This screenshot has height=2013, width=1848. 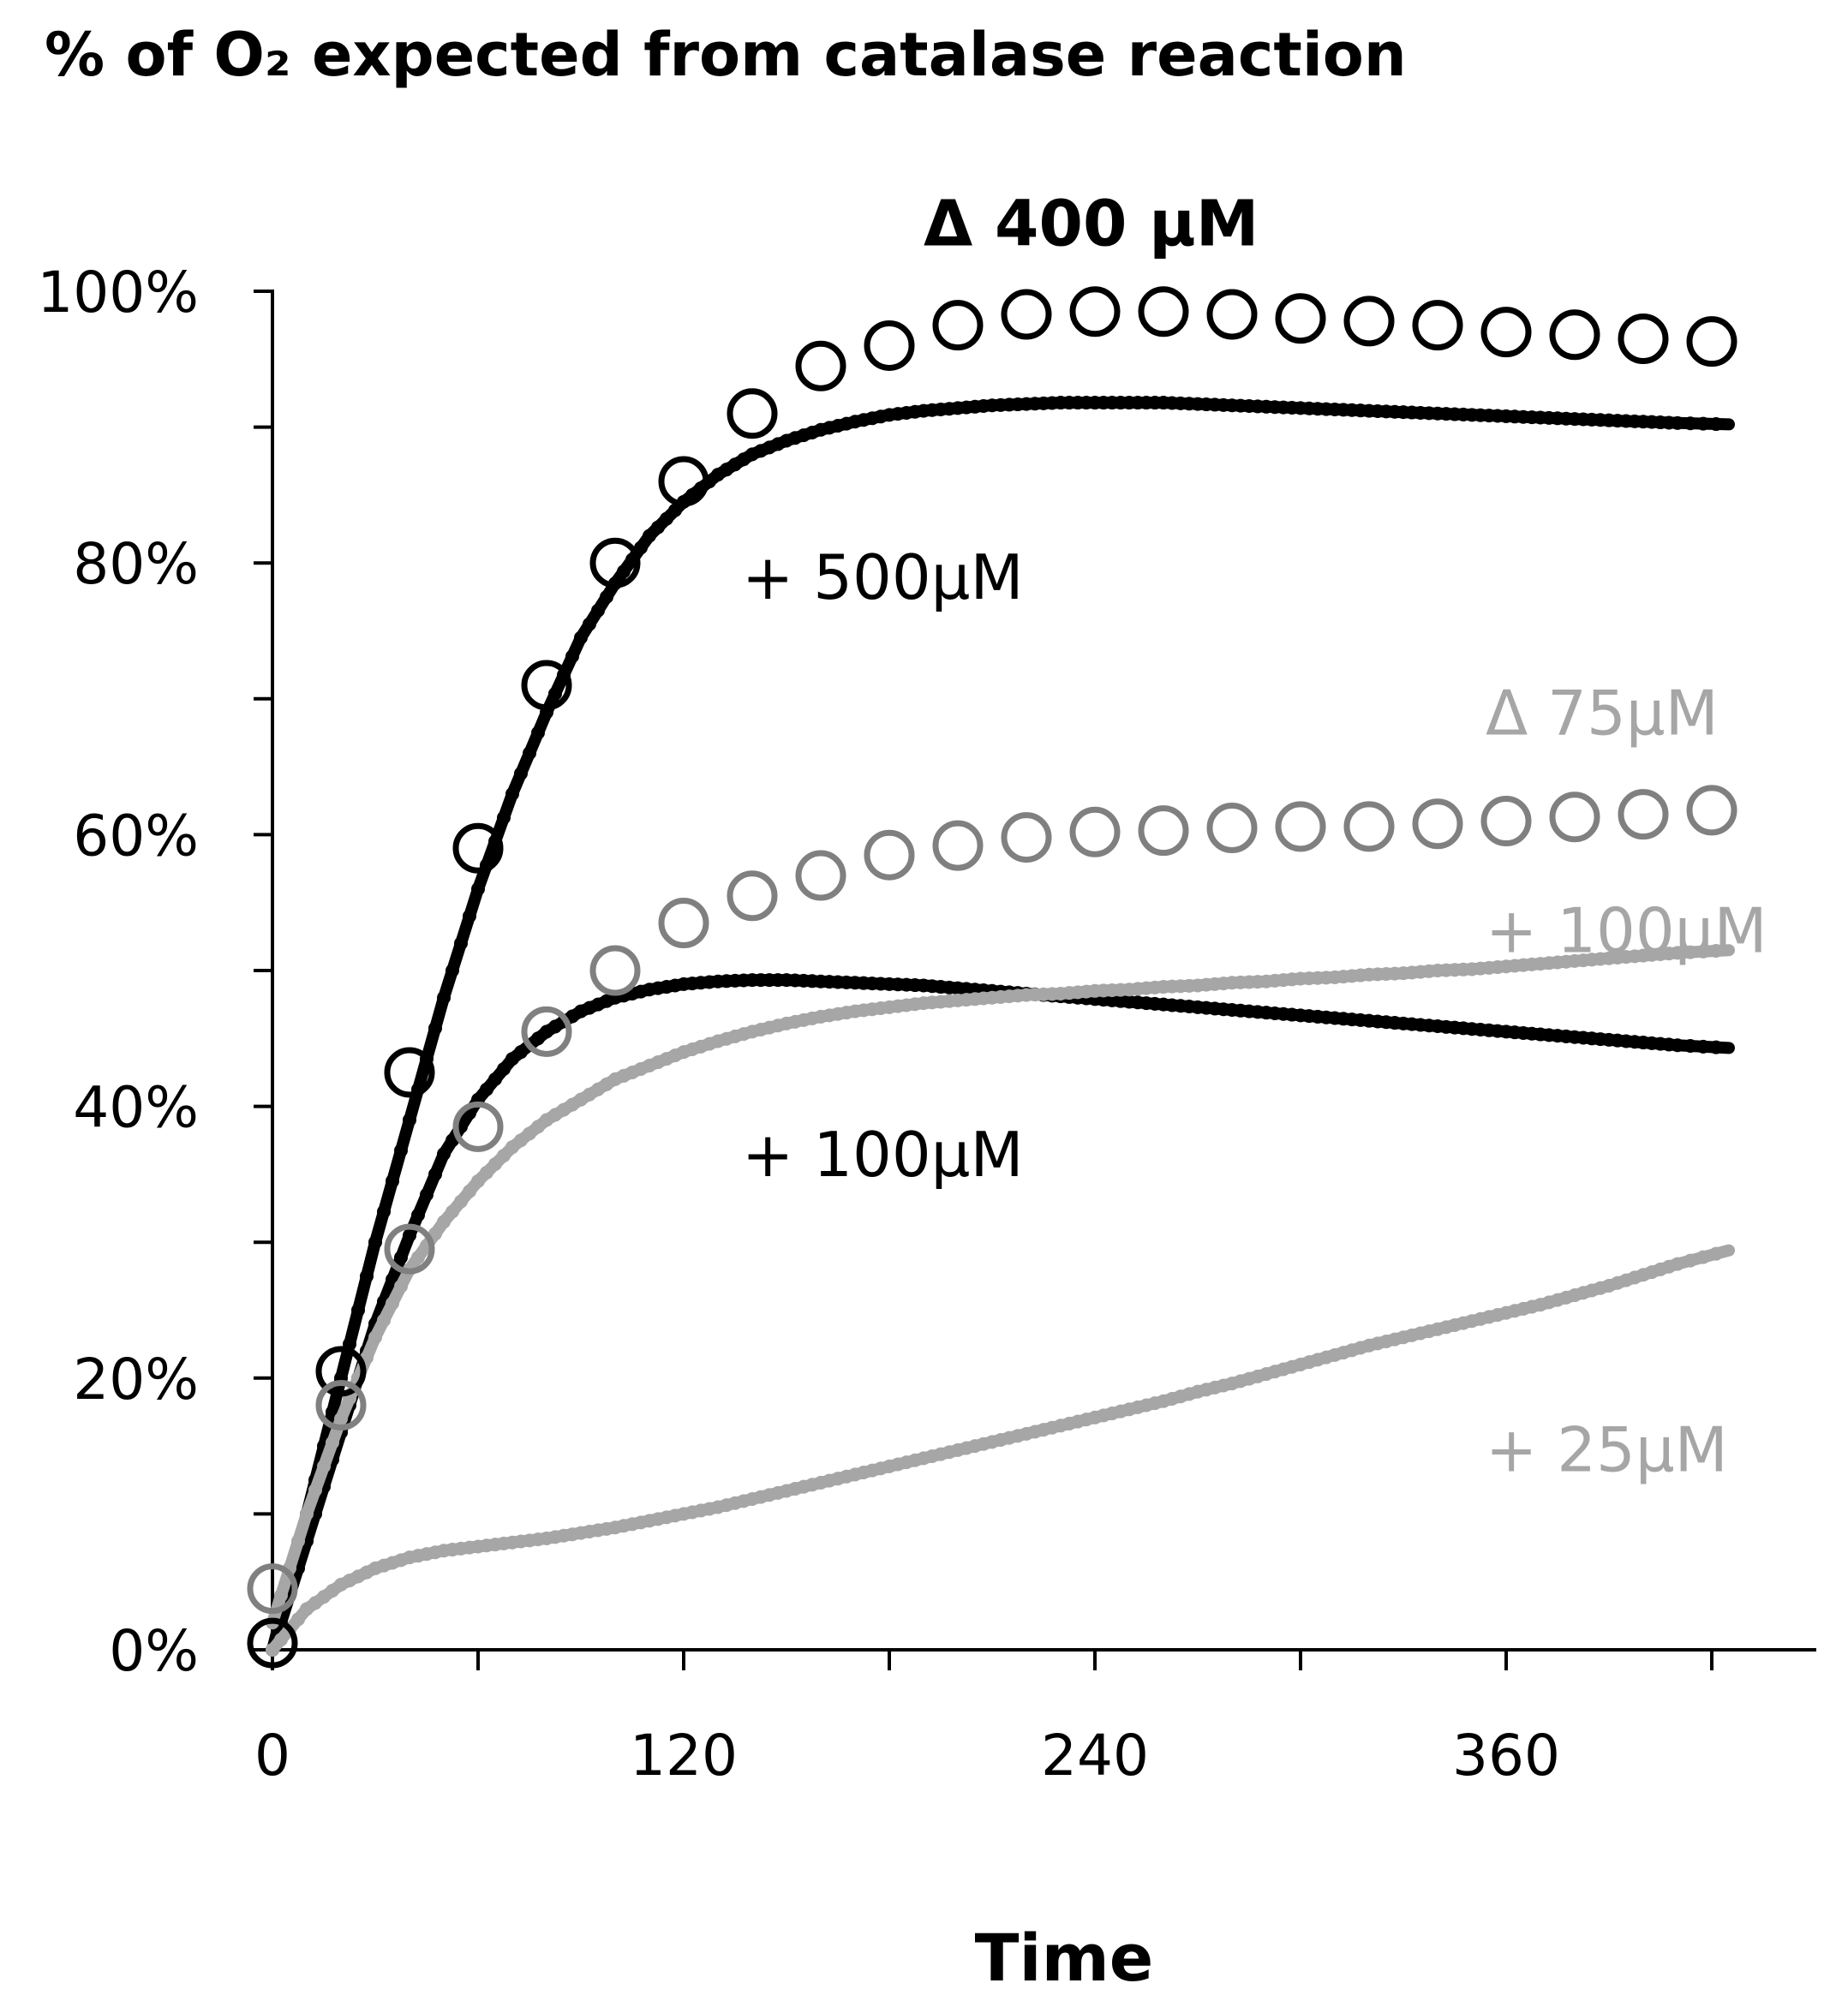 I want to click on annotation-plus-100-gray: + 100µM, so click(x=1626, y=930).